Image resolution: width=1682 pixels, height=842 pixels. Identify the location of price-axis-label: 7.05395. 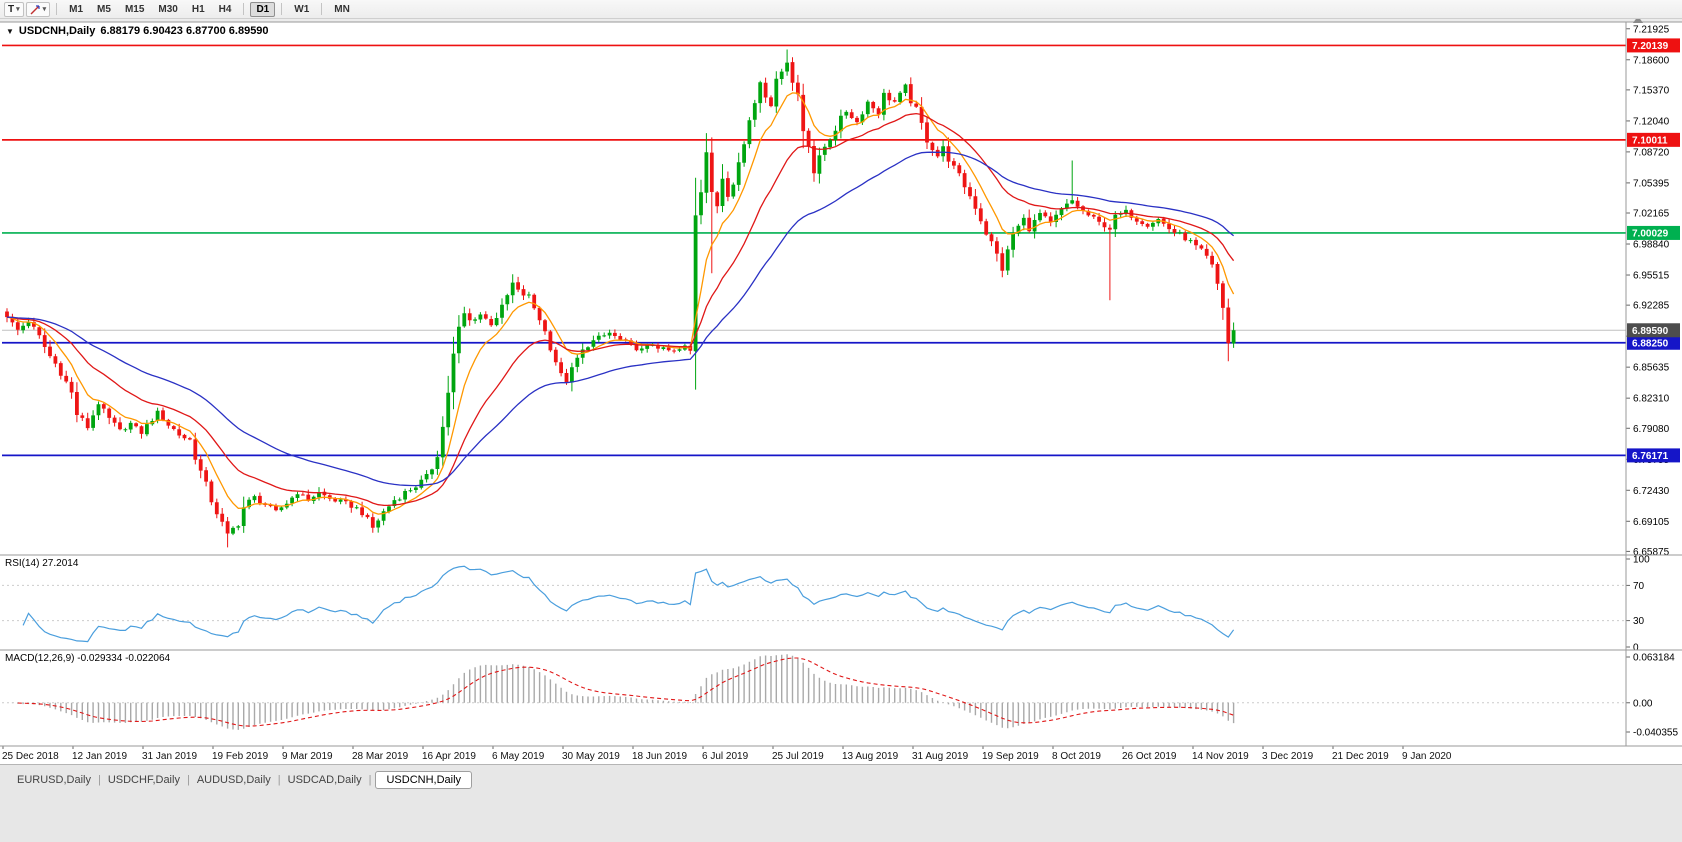
(1651, 183).